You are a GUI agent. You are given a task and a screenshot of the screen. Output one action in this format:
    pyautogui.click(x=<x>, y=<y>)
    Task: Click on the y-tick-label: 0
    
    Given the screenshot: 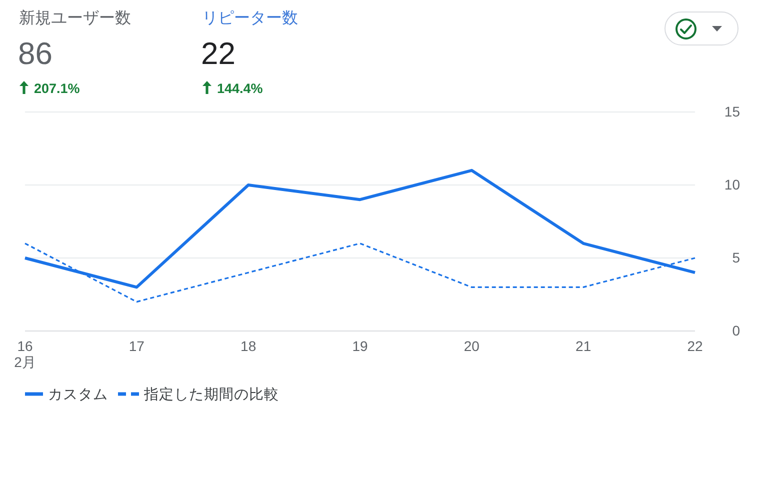 What is the action you would take?
    pyautogui.click(x=736, y=330)
    